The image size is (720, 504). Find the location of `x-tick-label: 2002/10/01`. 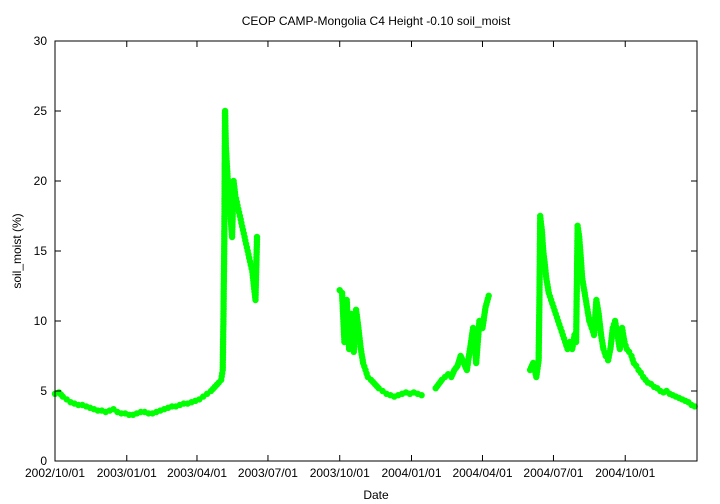

x-tick-label: 2002/10/01 is located at coordinates (55, 473).